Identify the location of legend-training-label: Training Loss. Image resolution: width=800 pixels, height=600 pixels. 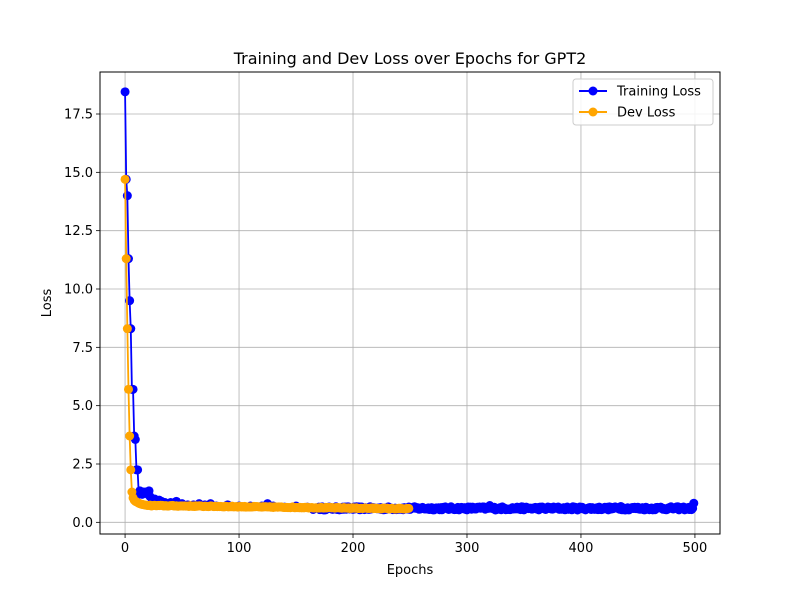
(658, 92).